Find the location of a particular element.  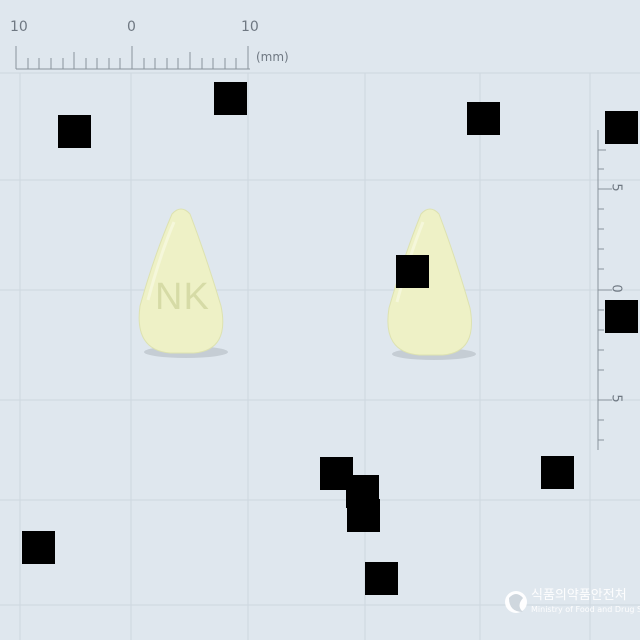

side-label-top-5: 5 is located at coordinates (616, 187).